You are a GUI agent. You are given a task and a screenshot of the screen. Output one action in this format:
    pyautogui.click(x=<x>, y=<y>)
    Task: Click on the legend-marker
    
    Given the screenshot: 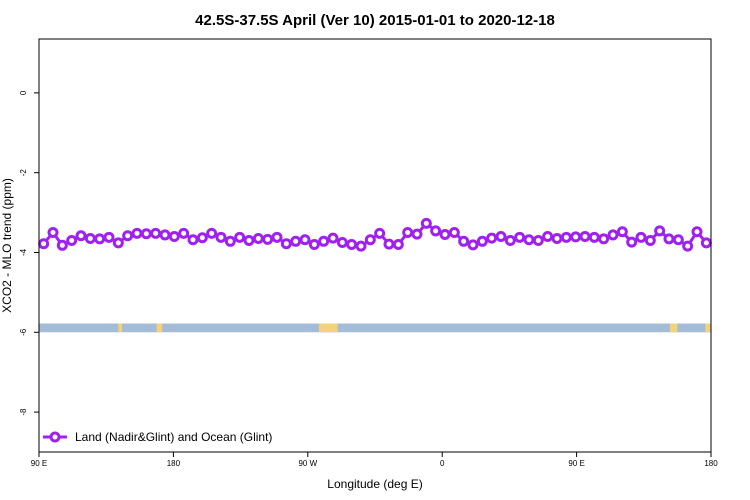 What is the action you would take?
    pyautogui.click(x=55, y=437)
    